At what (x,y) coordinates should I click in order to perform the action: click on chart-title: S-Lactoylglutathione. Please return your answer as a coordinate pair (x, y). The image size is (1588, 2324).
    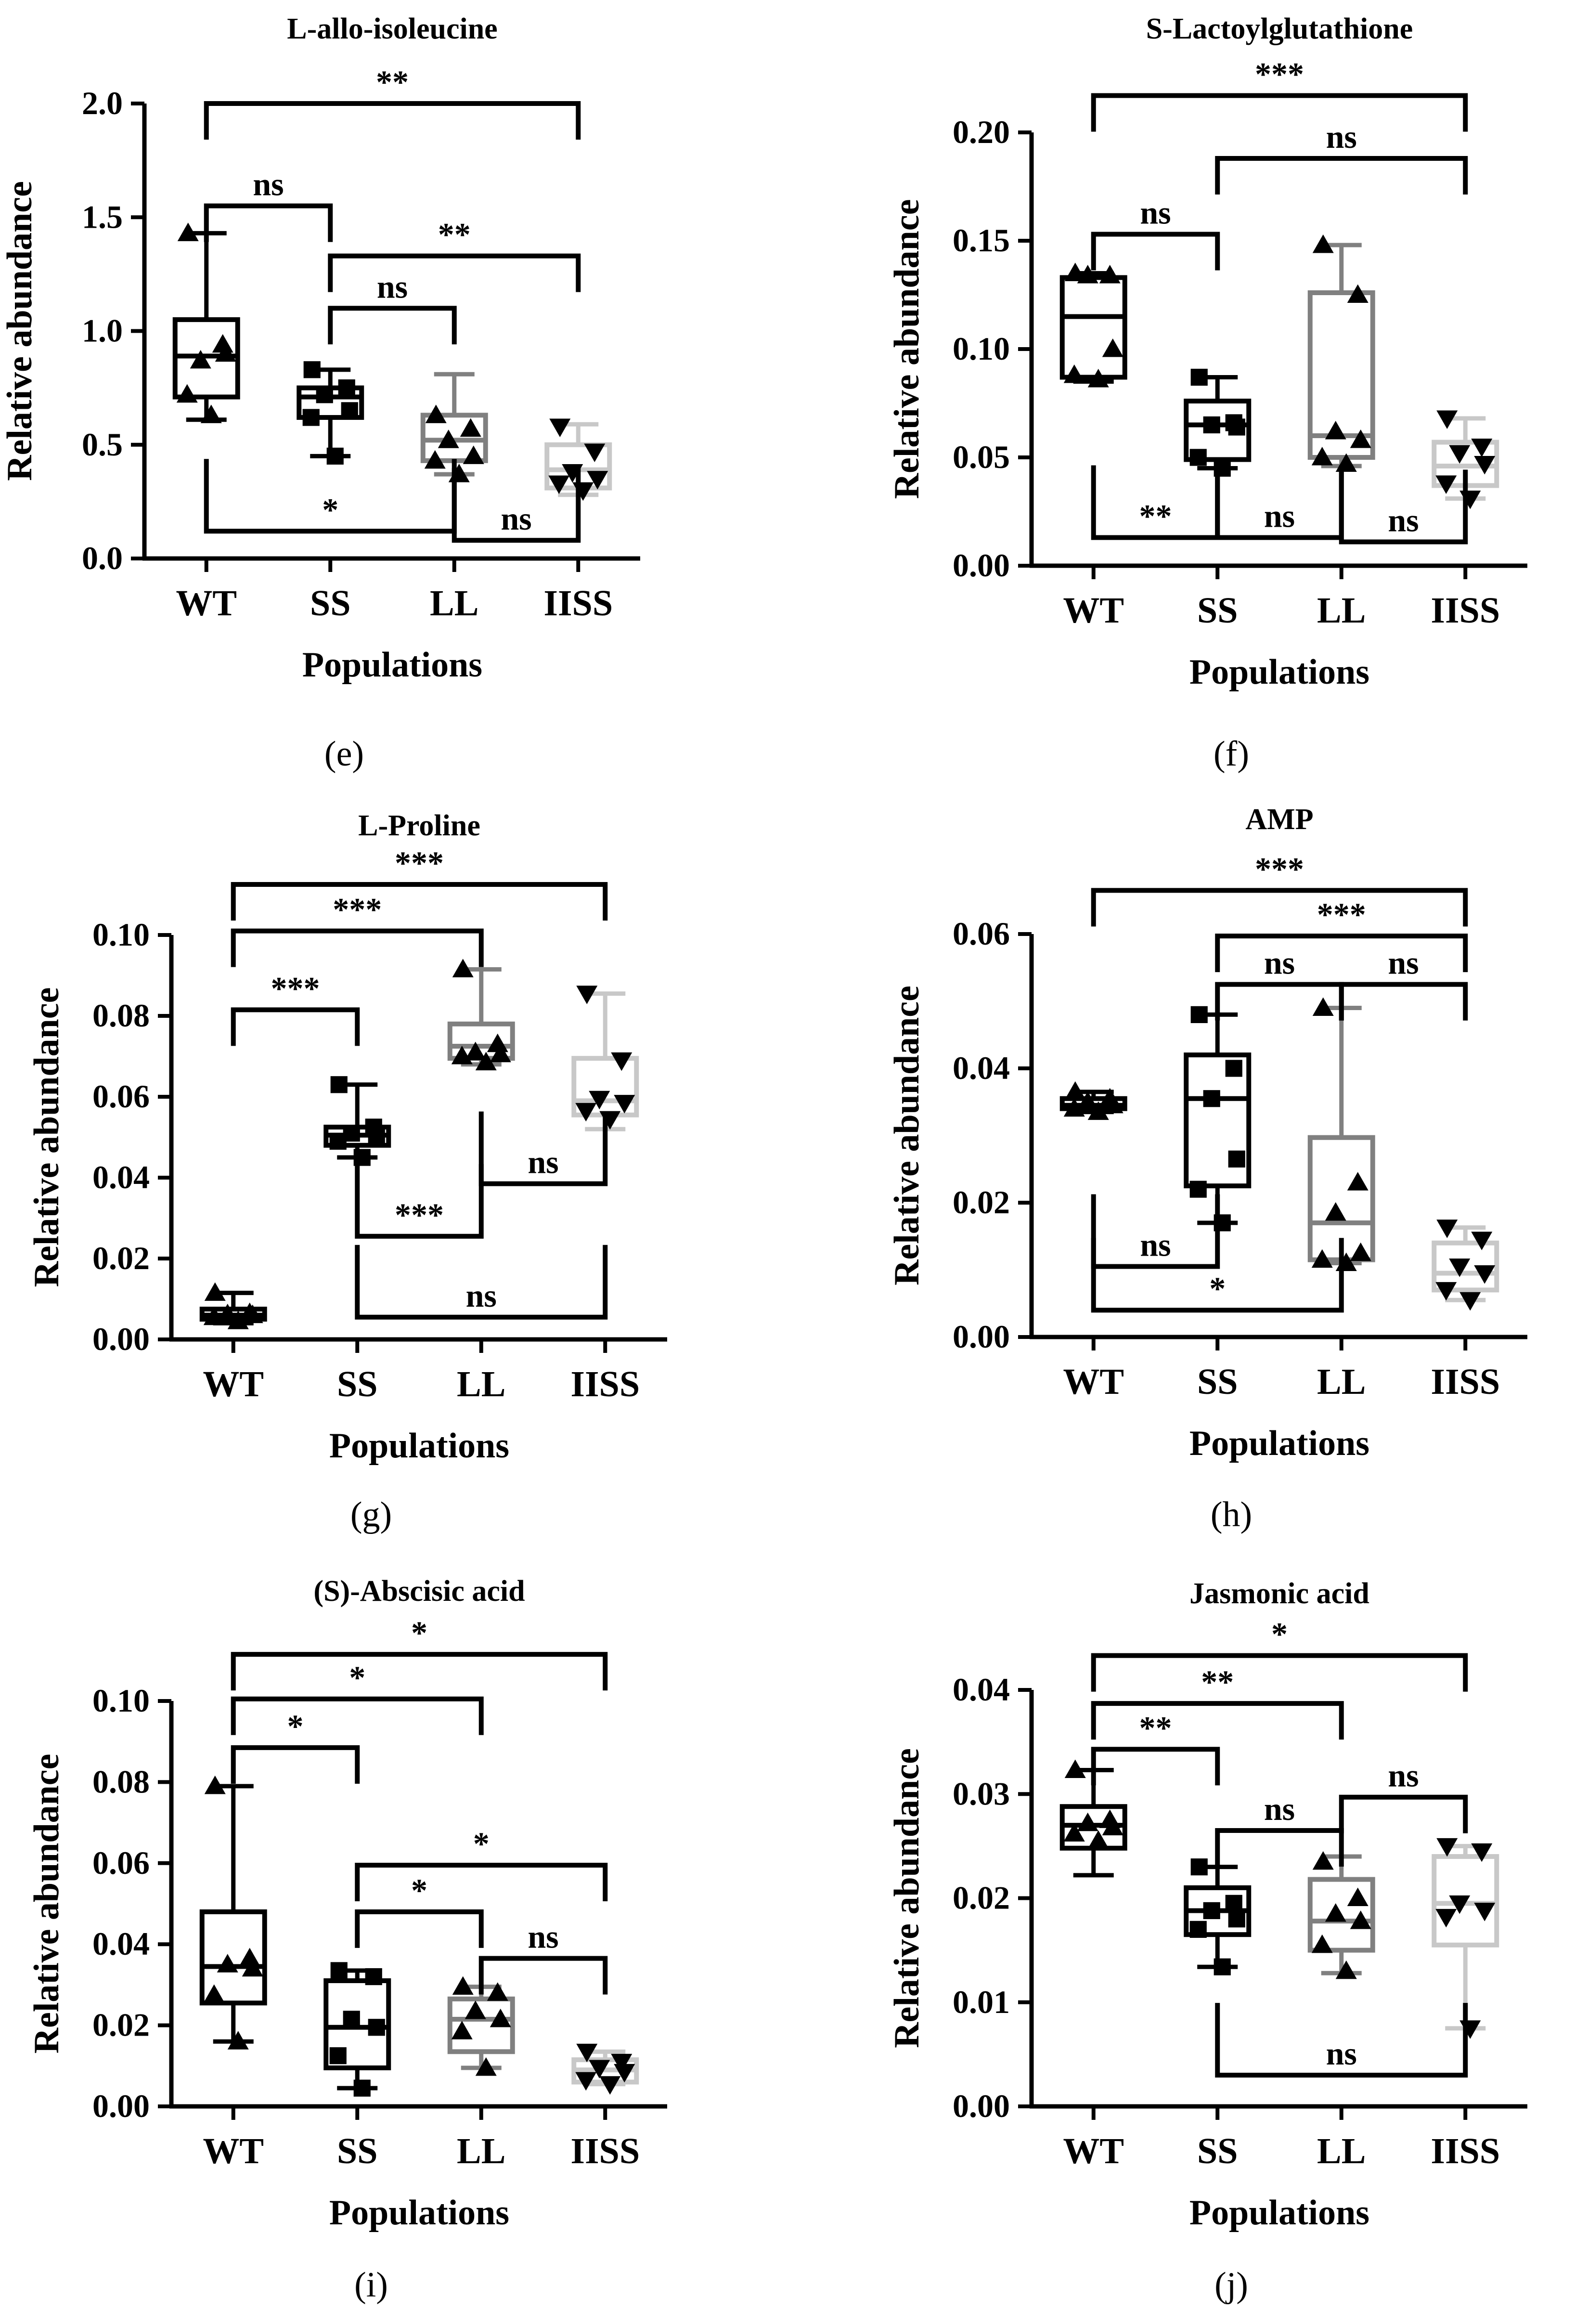
    Looking at the image, I should click on (1279, 29).